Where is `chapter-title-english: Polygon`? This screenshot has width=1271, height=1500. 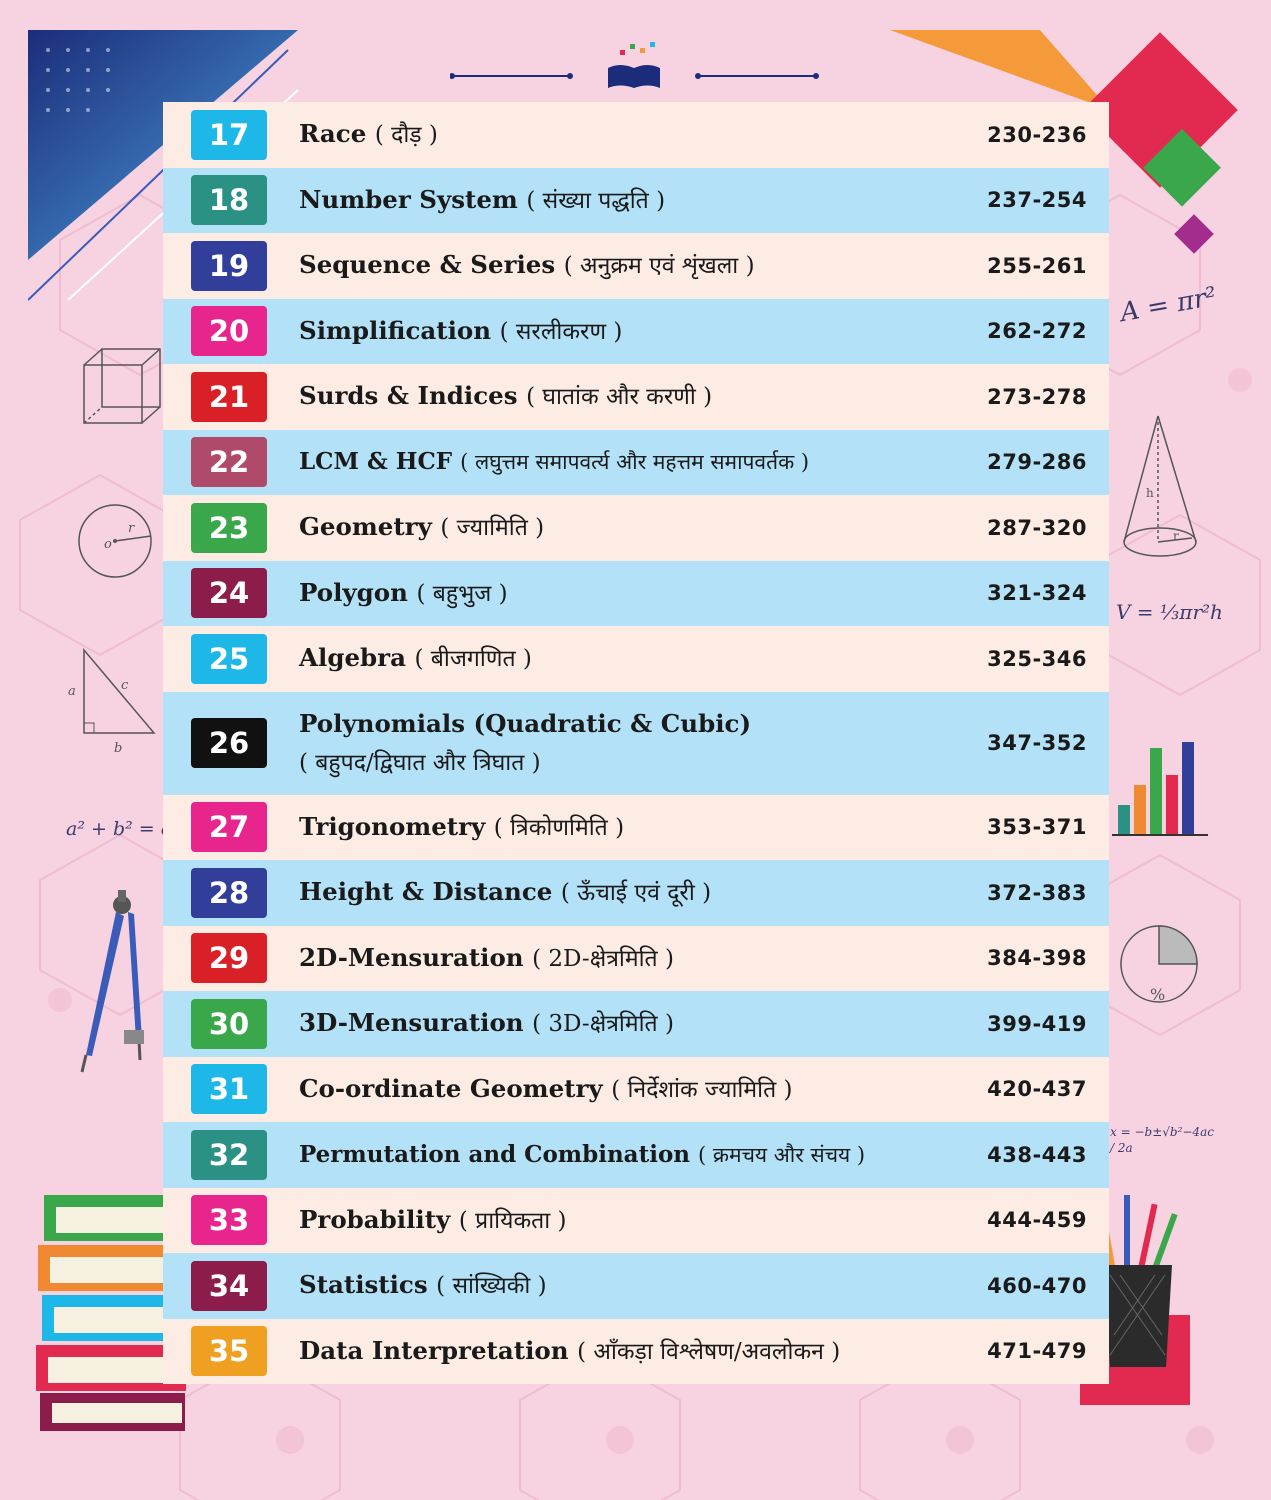
chapter-title-english: Polygon is located at coordinates (353, 592).